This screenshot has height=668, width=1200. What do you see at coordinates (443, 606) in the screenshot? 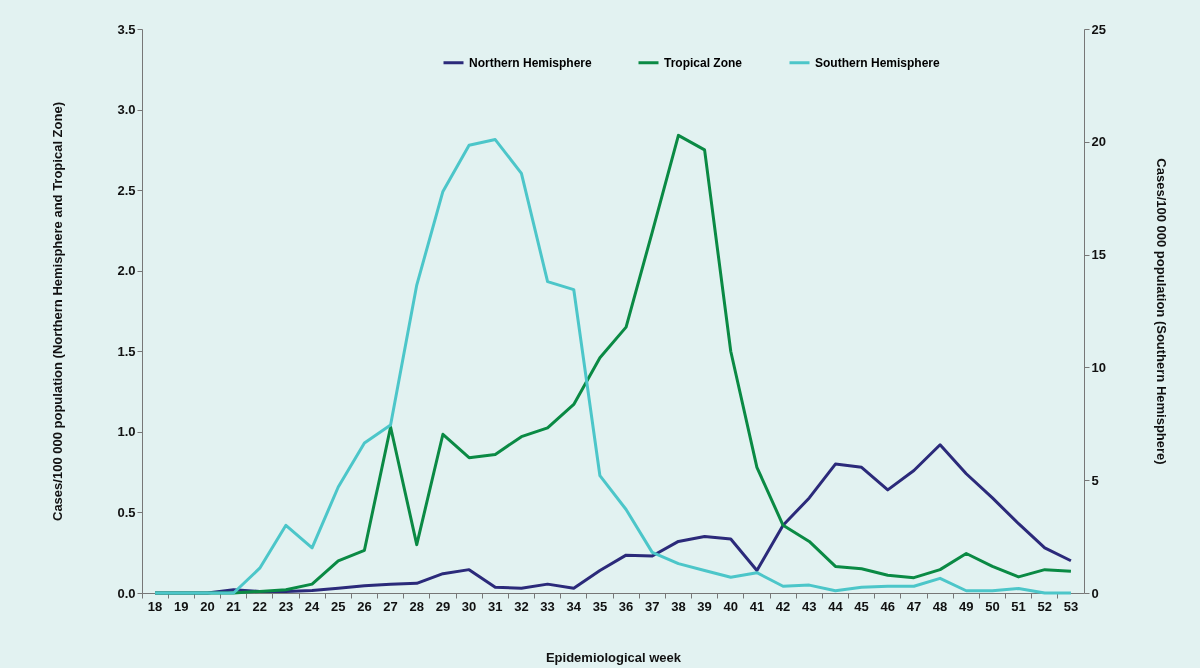
I see `x-tick-label: 29` at bounding box center [443, 606].